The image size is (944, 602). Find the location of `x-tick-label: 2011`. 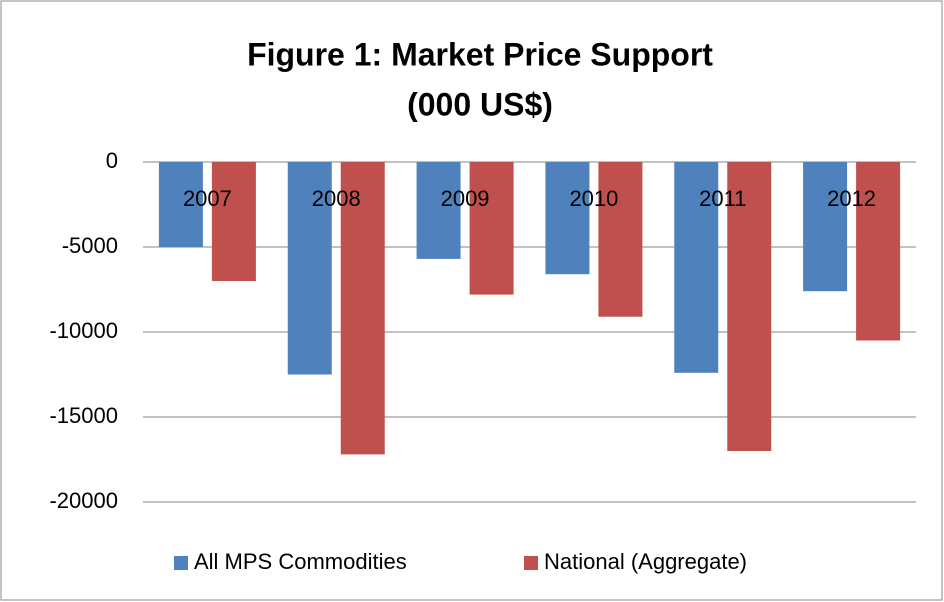

x-tick-label: 2011 is located at coordinates (722, 198).